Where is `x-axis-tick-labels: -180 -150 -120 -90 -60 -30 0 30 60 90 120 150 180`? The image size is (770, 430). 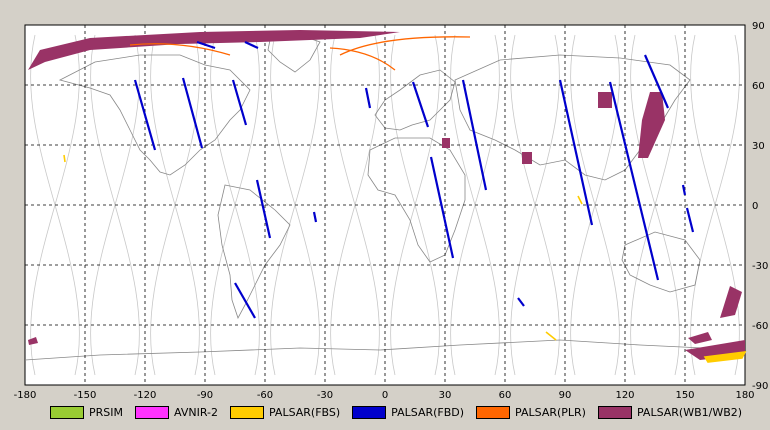 x-axis-tick-labels: -180 -150 -120 -90 -60 -30 0 30 60 90 120 150 180 is located at coordinates (384, 395).